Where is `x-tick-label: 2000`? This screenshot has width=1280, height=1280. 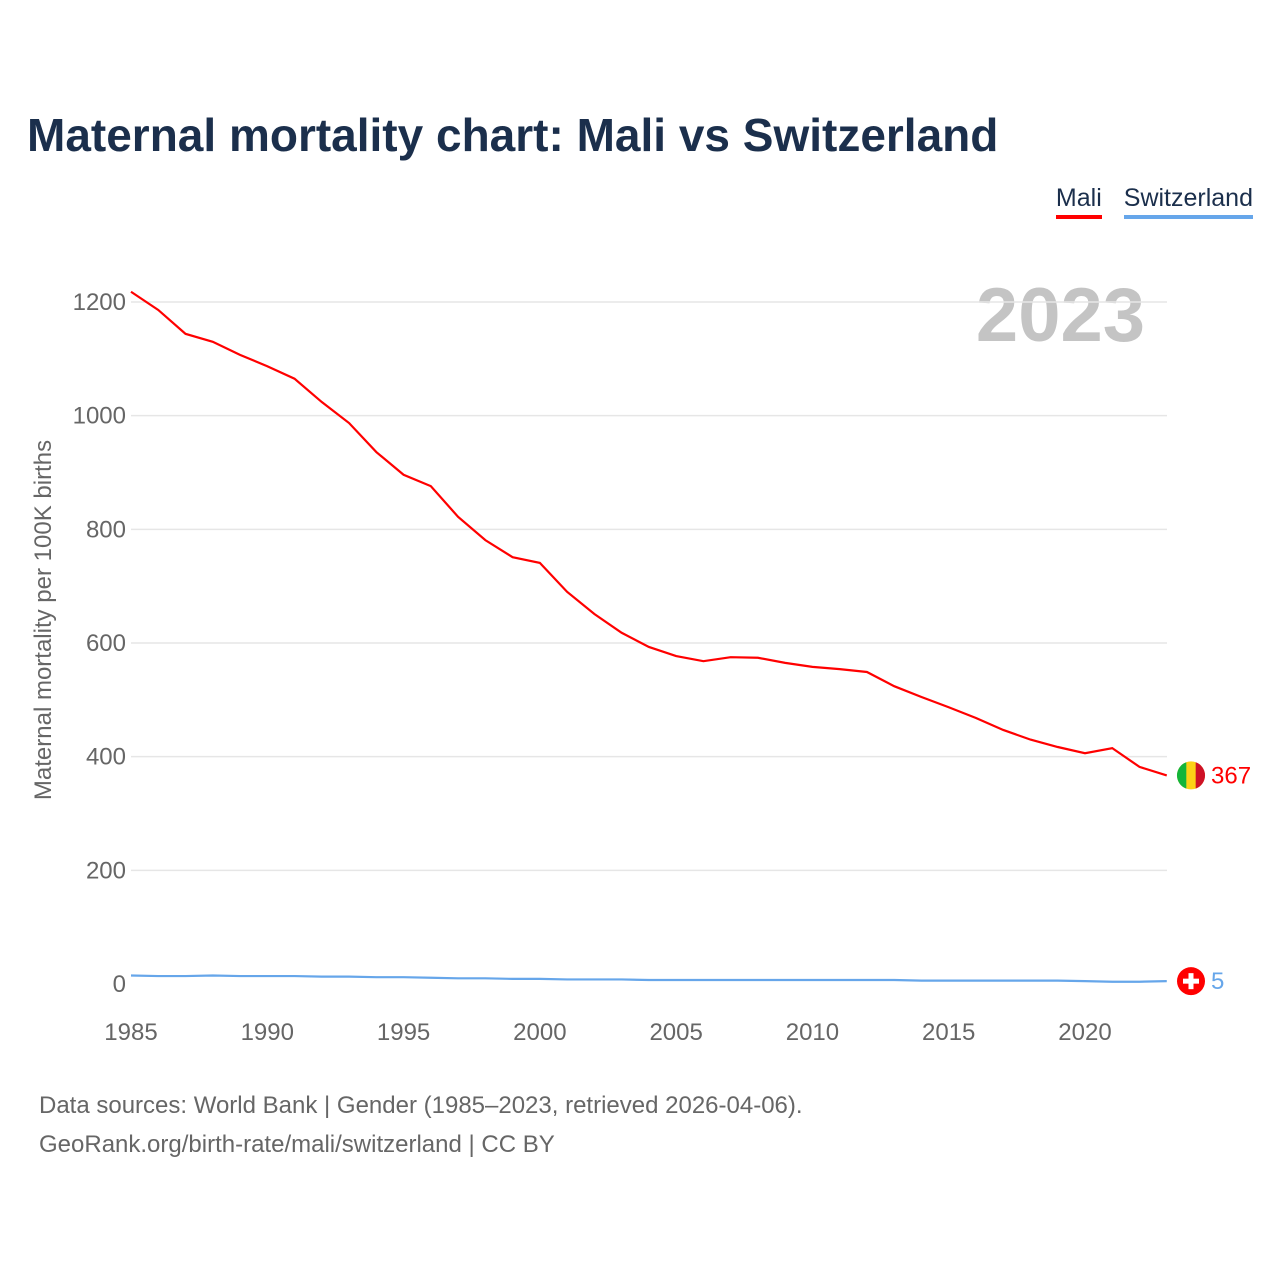 x-tick-label: 2000 is located at coordinates (539, 1032).